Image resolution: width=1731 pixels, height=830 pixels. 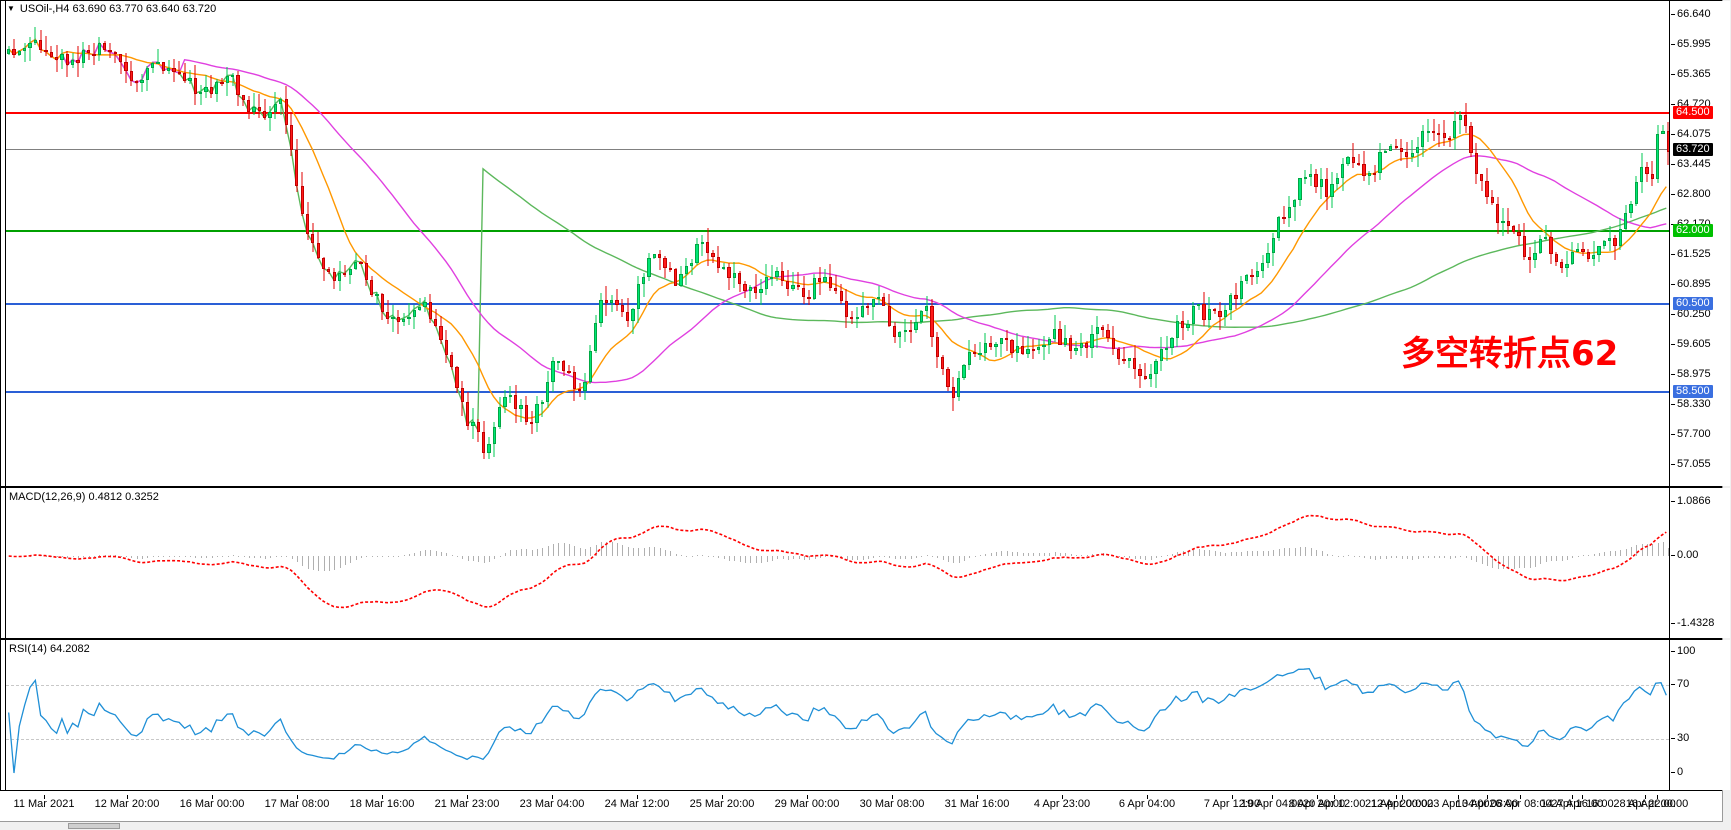 I want to click on macd-label: MACD(12,26,9) 0.4812 0.3252, so click(x=84, y=497).